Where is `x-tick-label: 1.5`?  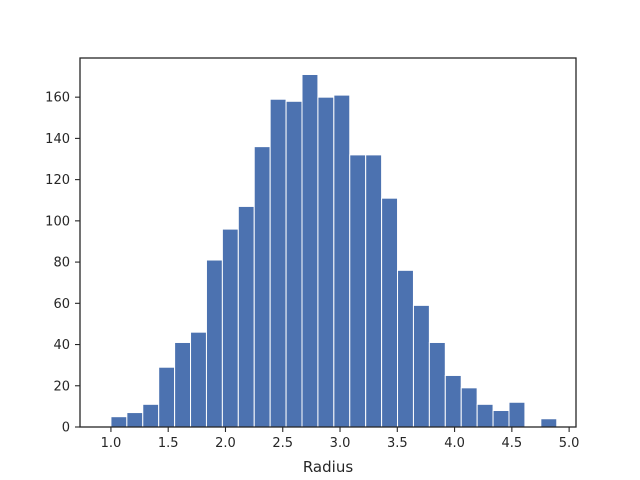
x-tick-label: 1.5 is located at coordinates (168, 443).